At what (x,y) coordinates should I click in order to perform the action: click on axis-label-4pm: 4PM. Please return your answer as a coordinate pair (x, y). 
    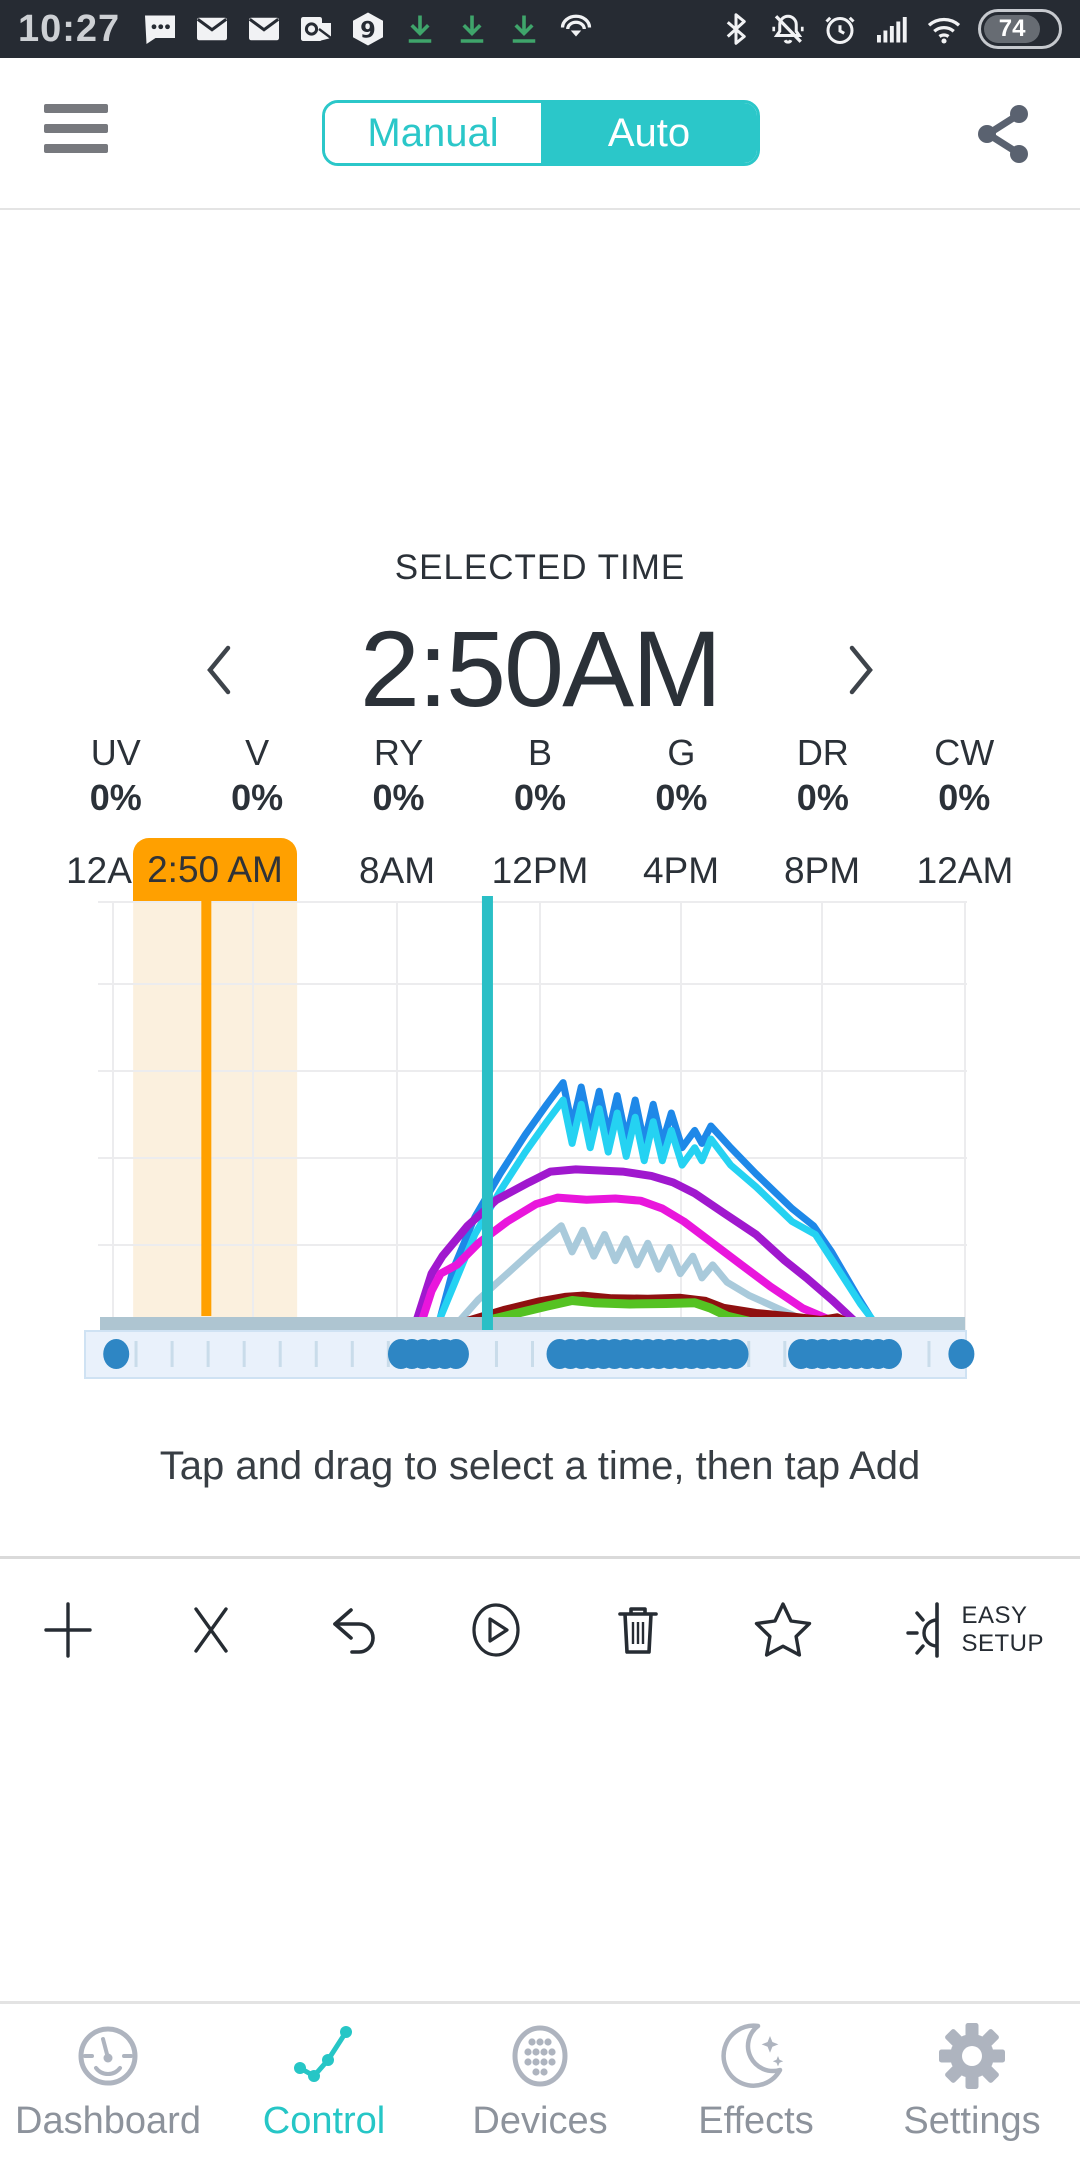
    Looking at the image, I should click on (681, 870).